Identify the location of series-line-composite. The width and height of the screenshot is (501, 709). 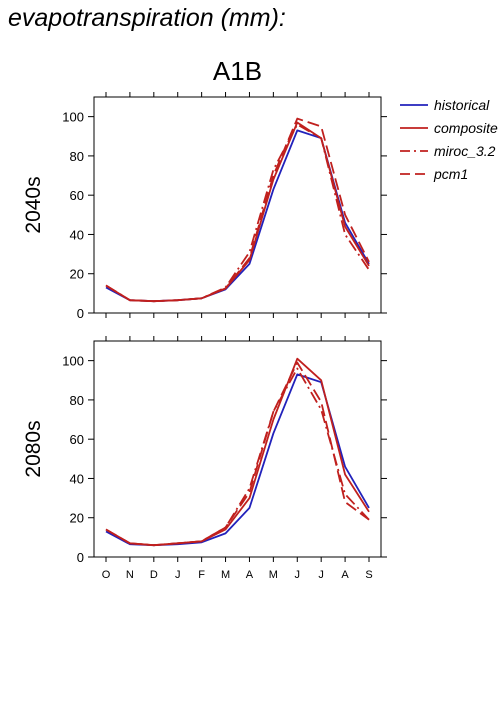
(237, 452).